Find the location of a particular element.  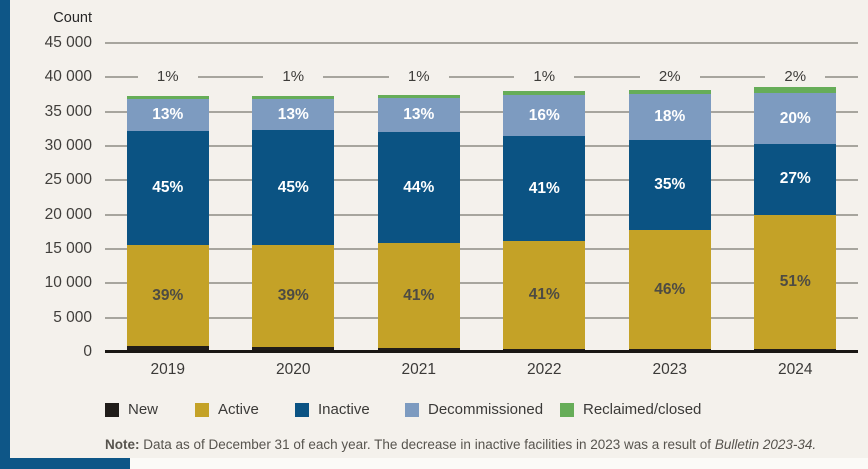

y-axis-title: Count is located at coordinates (72, 18).